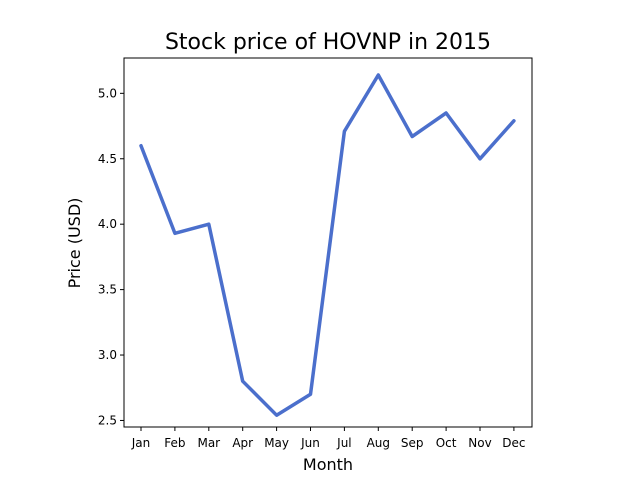 Image resolution: width=640 pixels, height=480 pixels. Describe the element at coordinates (343, 443) in the screenshot. I see `x-tick-label: Jul` at that location.